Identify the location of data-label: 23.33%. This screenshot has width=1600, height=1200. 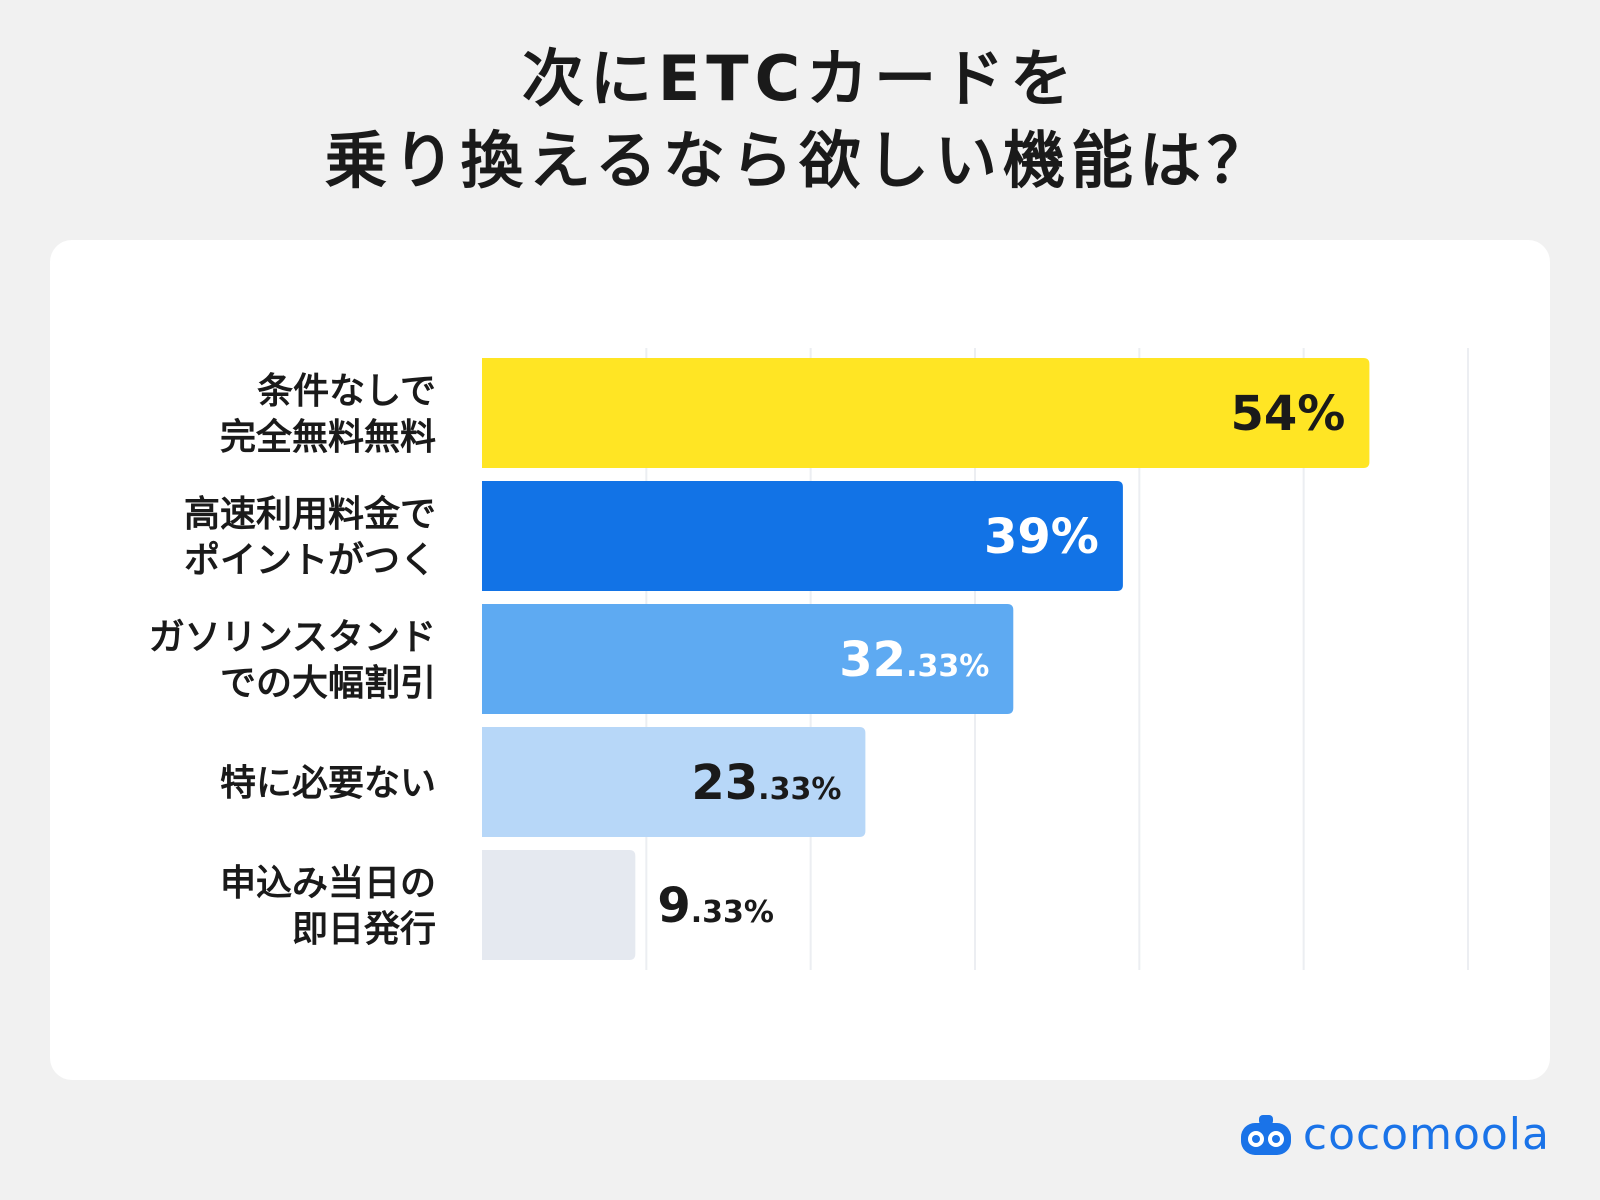
(766, 783).